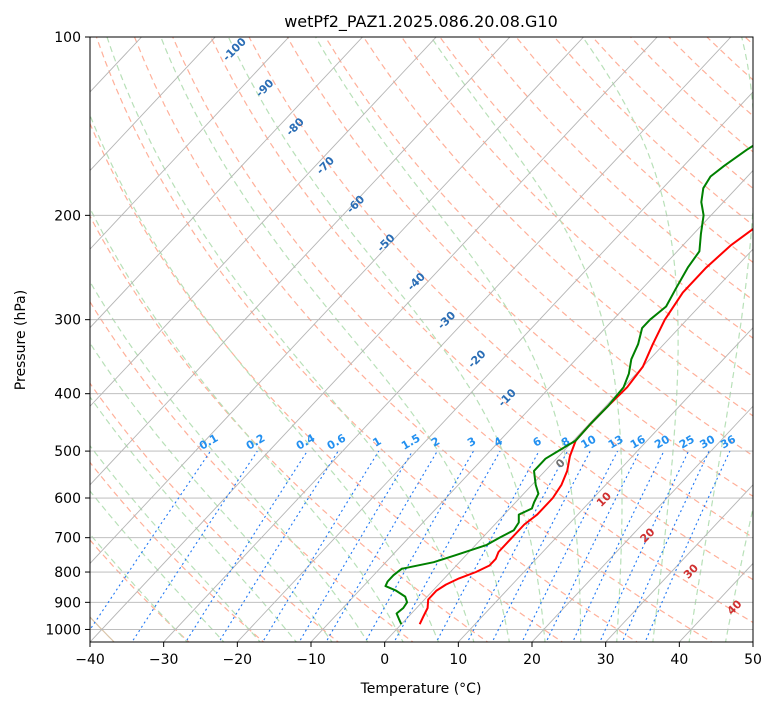 The width and height of the screenshot is (775, 708). I want to click on x-tick-label: −10, so click(311, 660).